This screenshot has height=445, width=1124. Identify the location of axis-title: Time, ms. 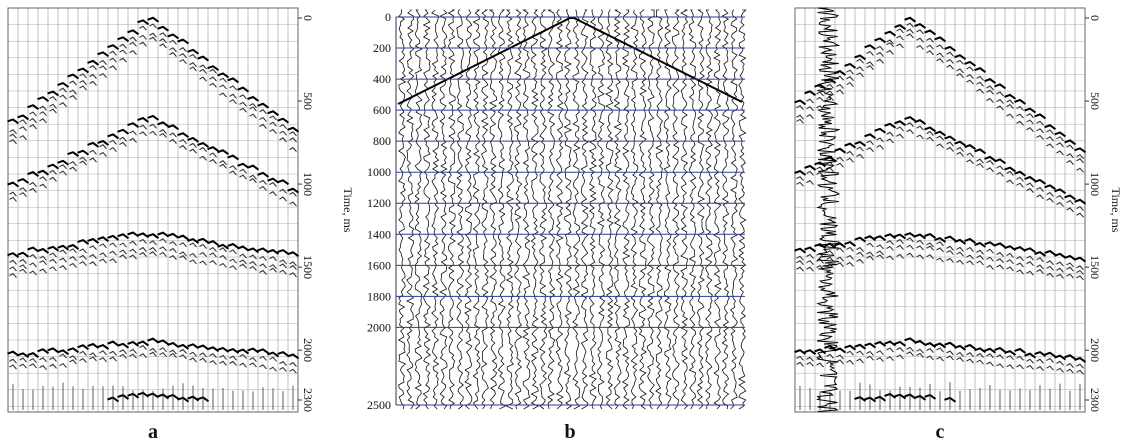
(1116, 210).